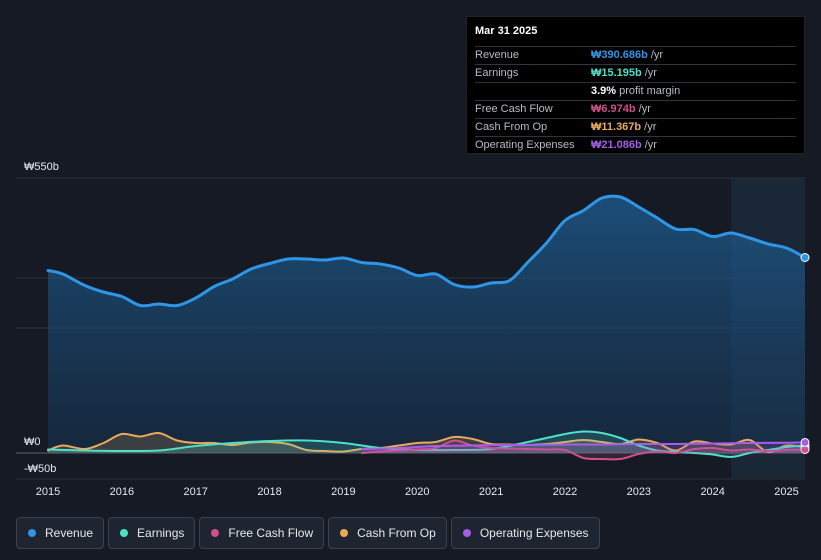 The image size is (821, 560). I want to click on tooltip-row-label: Free Cash Flow, so click(514, 109).